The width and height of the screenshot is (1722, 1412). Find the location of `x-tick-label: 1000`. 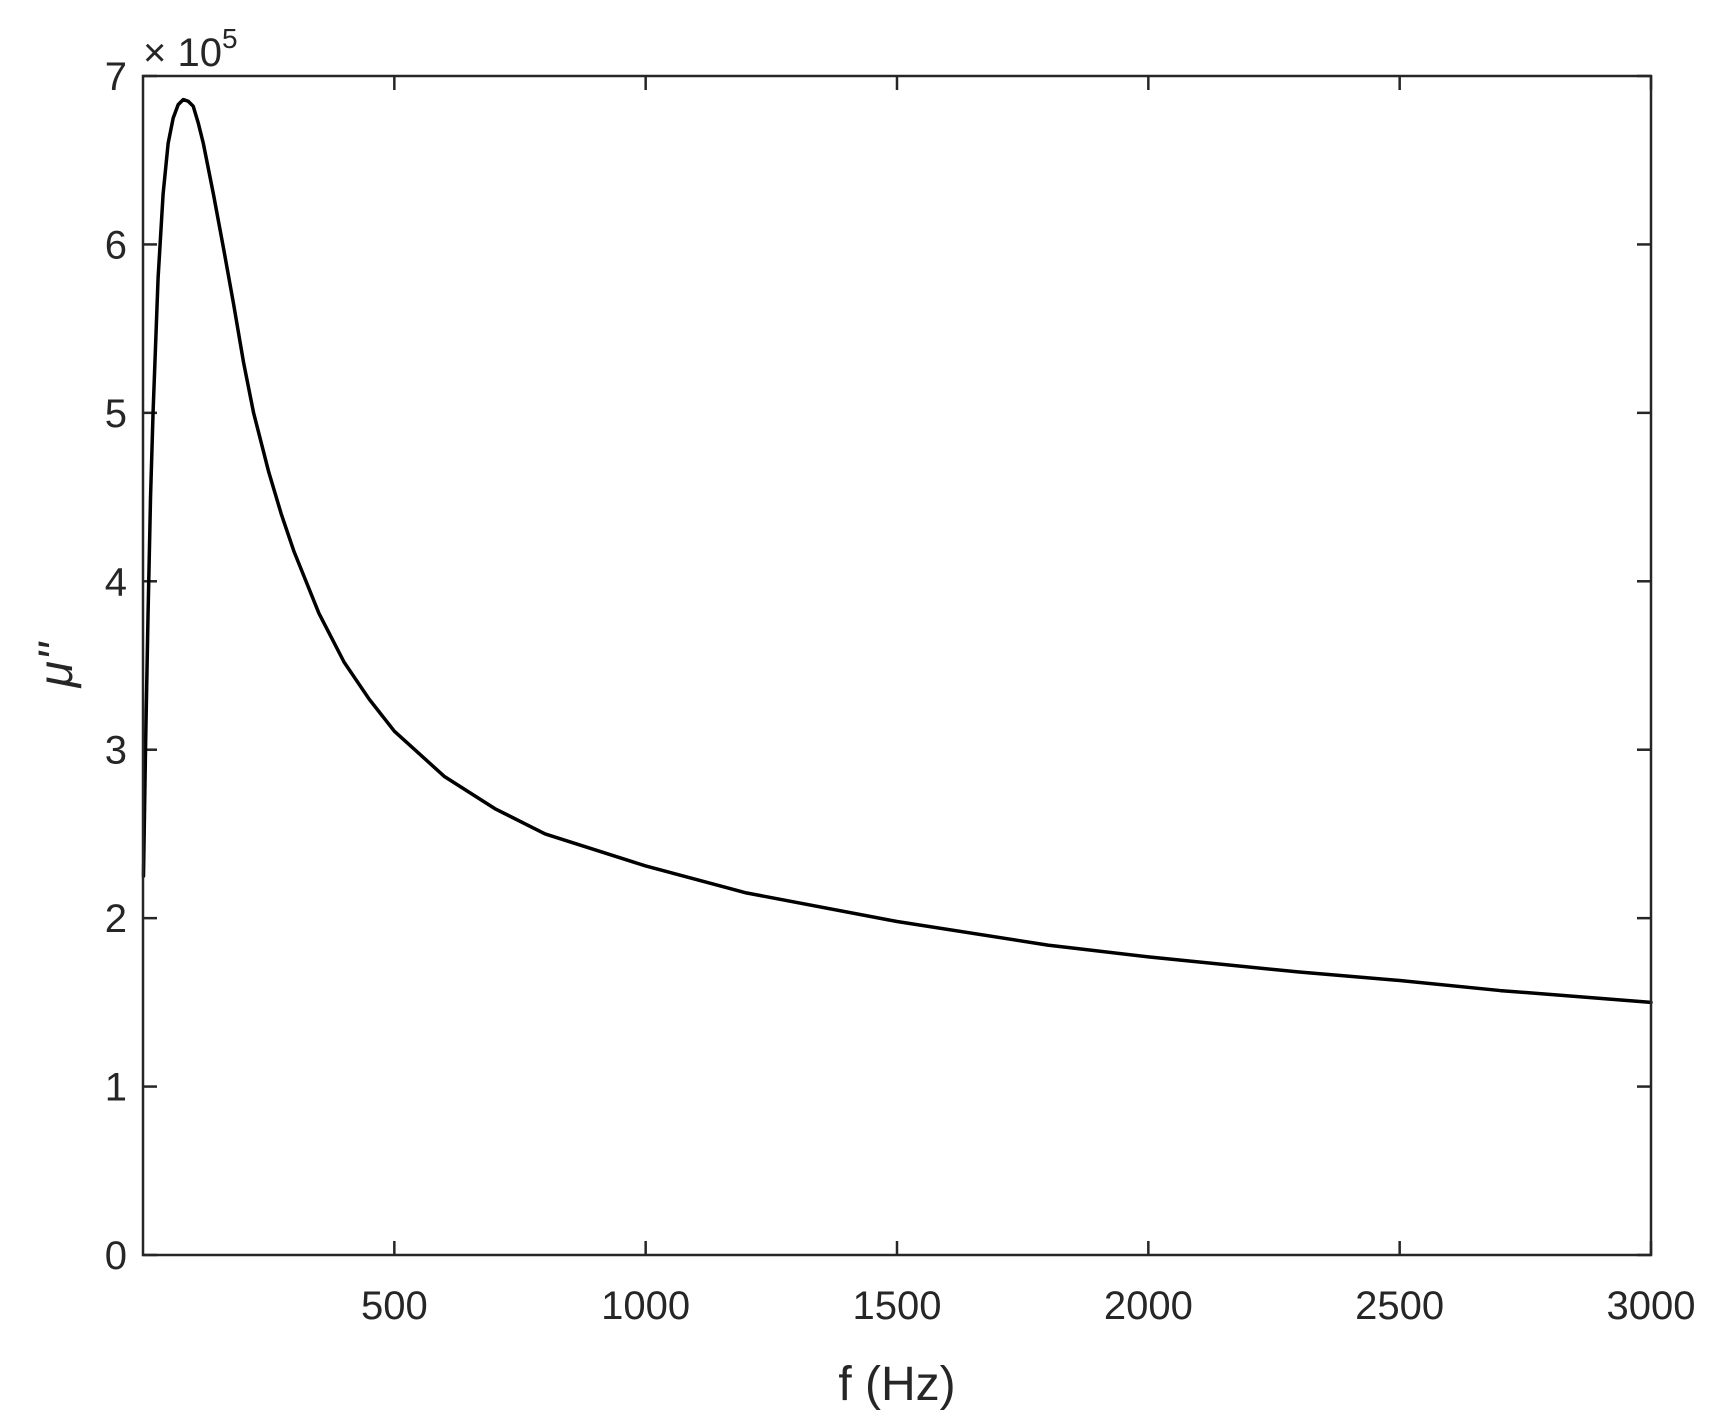

x-tick-label: 1000 is located at coordinates (645, 1306).